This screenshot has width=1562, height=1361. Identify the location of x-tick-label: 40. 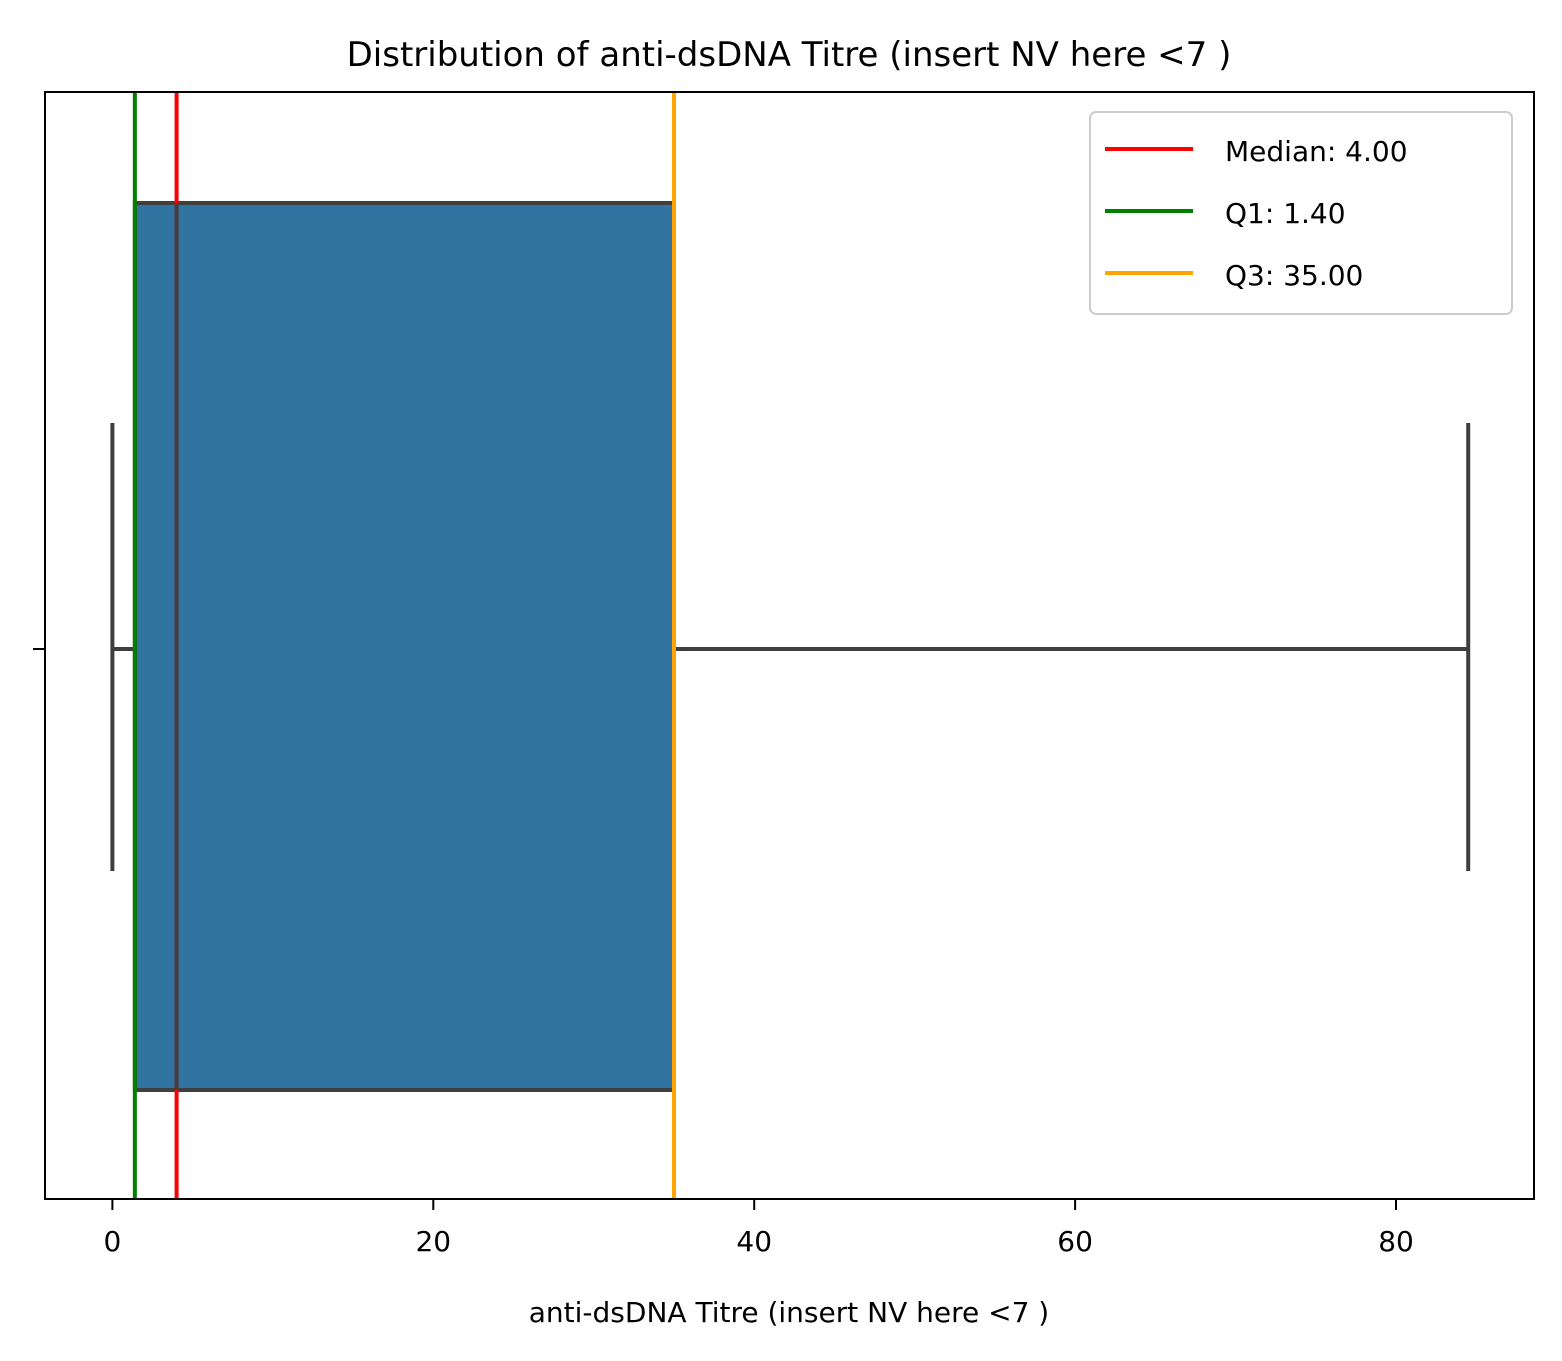
(754, 1241).